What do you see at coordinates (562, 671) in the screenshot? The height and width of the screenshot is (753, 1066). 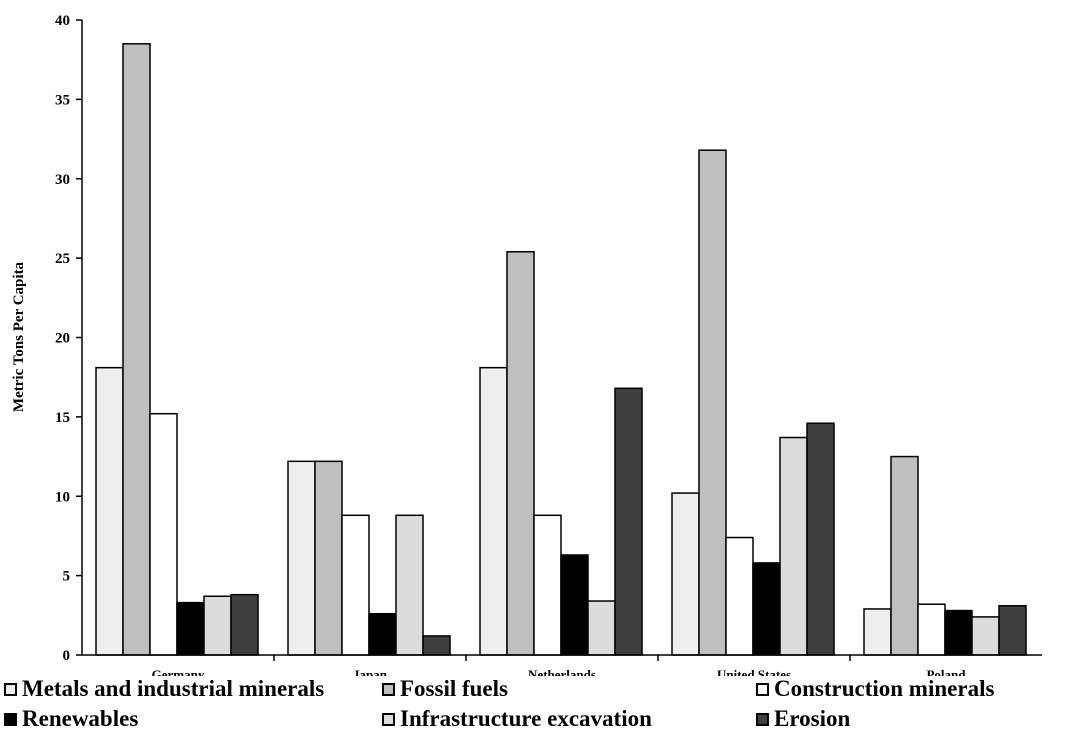 I see `x-category-label: Netherlands` at bounding box center [562, 671].